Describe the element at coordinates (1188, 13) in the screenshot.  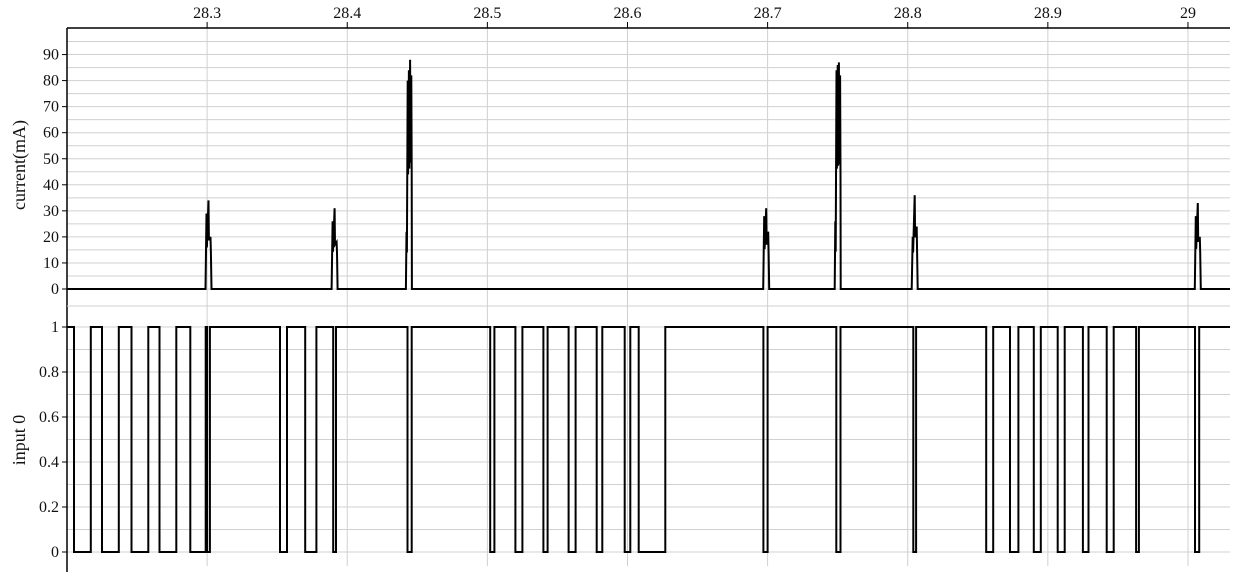
I see `x-tick-label: 29` at that location.